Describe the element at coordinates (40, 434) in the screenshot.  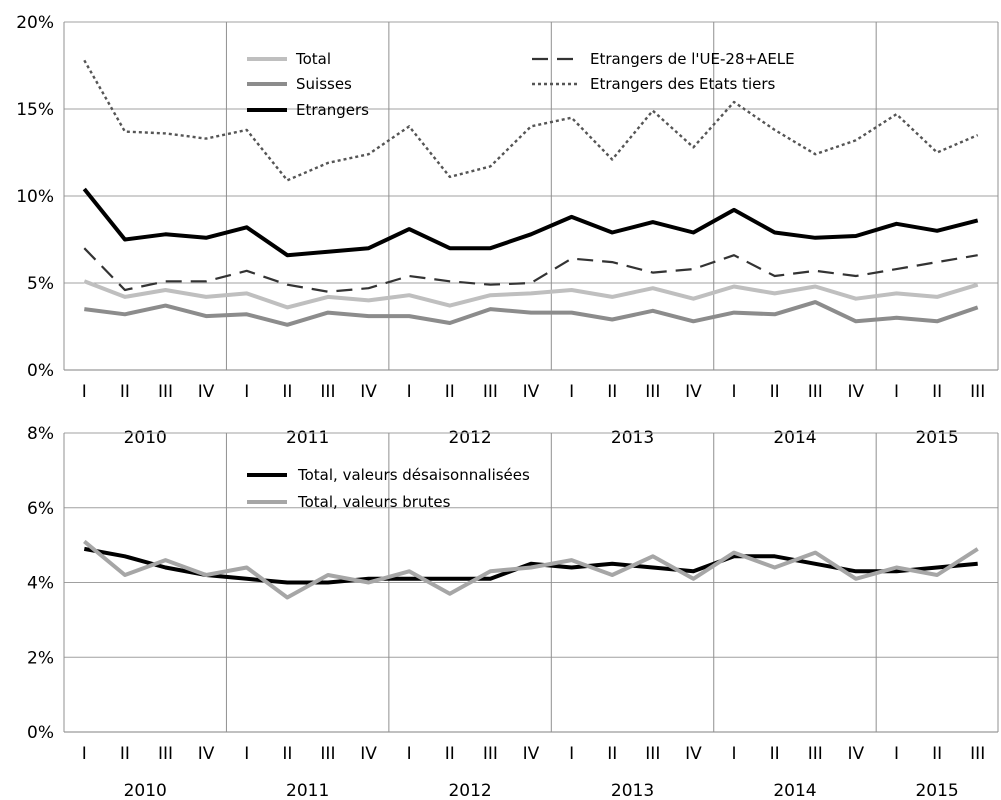
I see `y-tick-label: 8%` at that location.